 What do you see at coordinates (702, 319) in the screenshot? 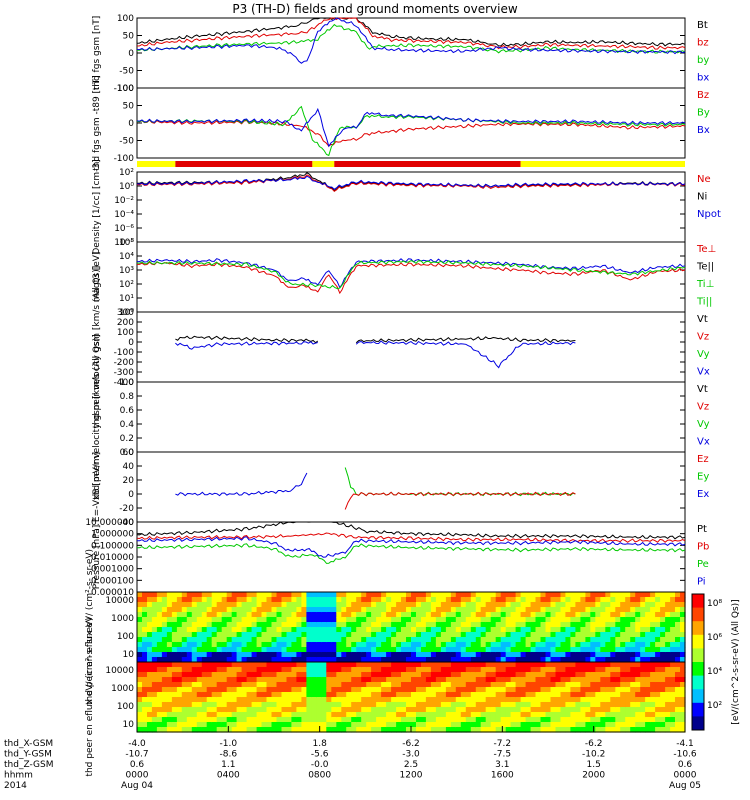
I see `legend-Vt: Vt` at bounding box center [702, 319].